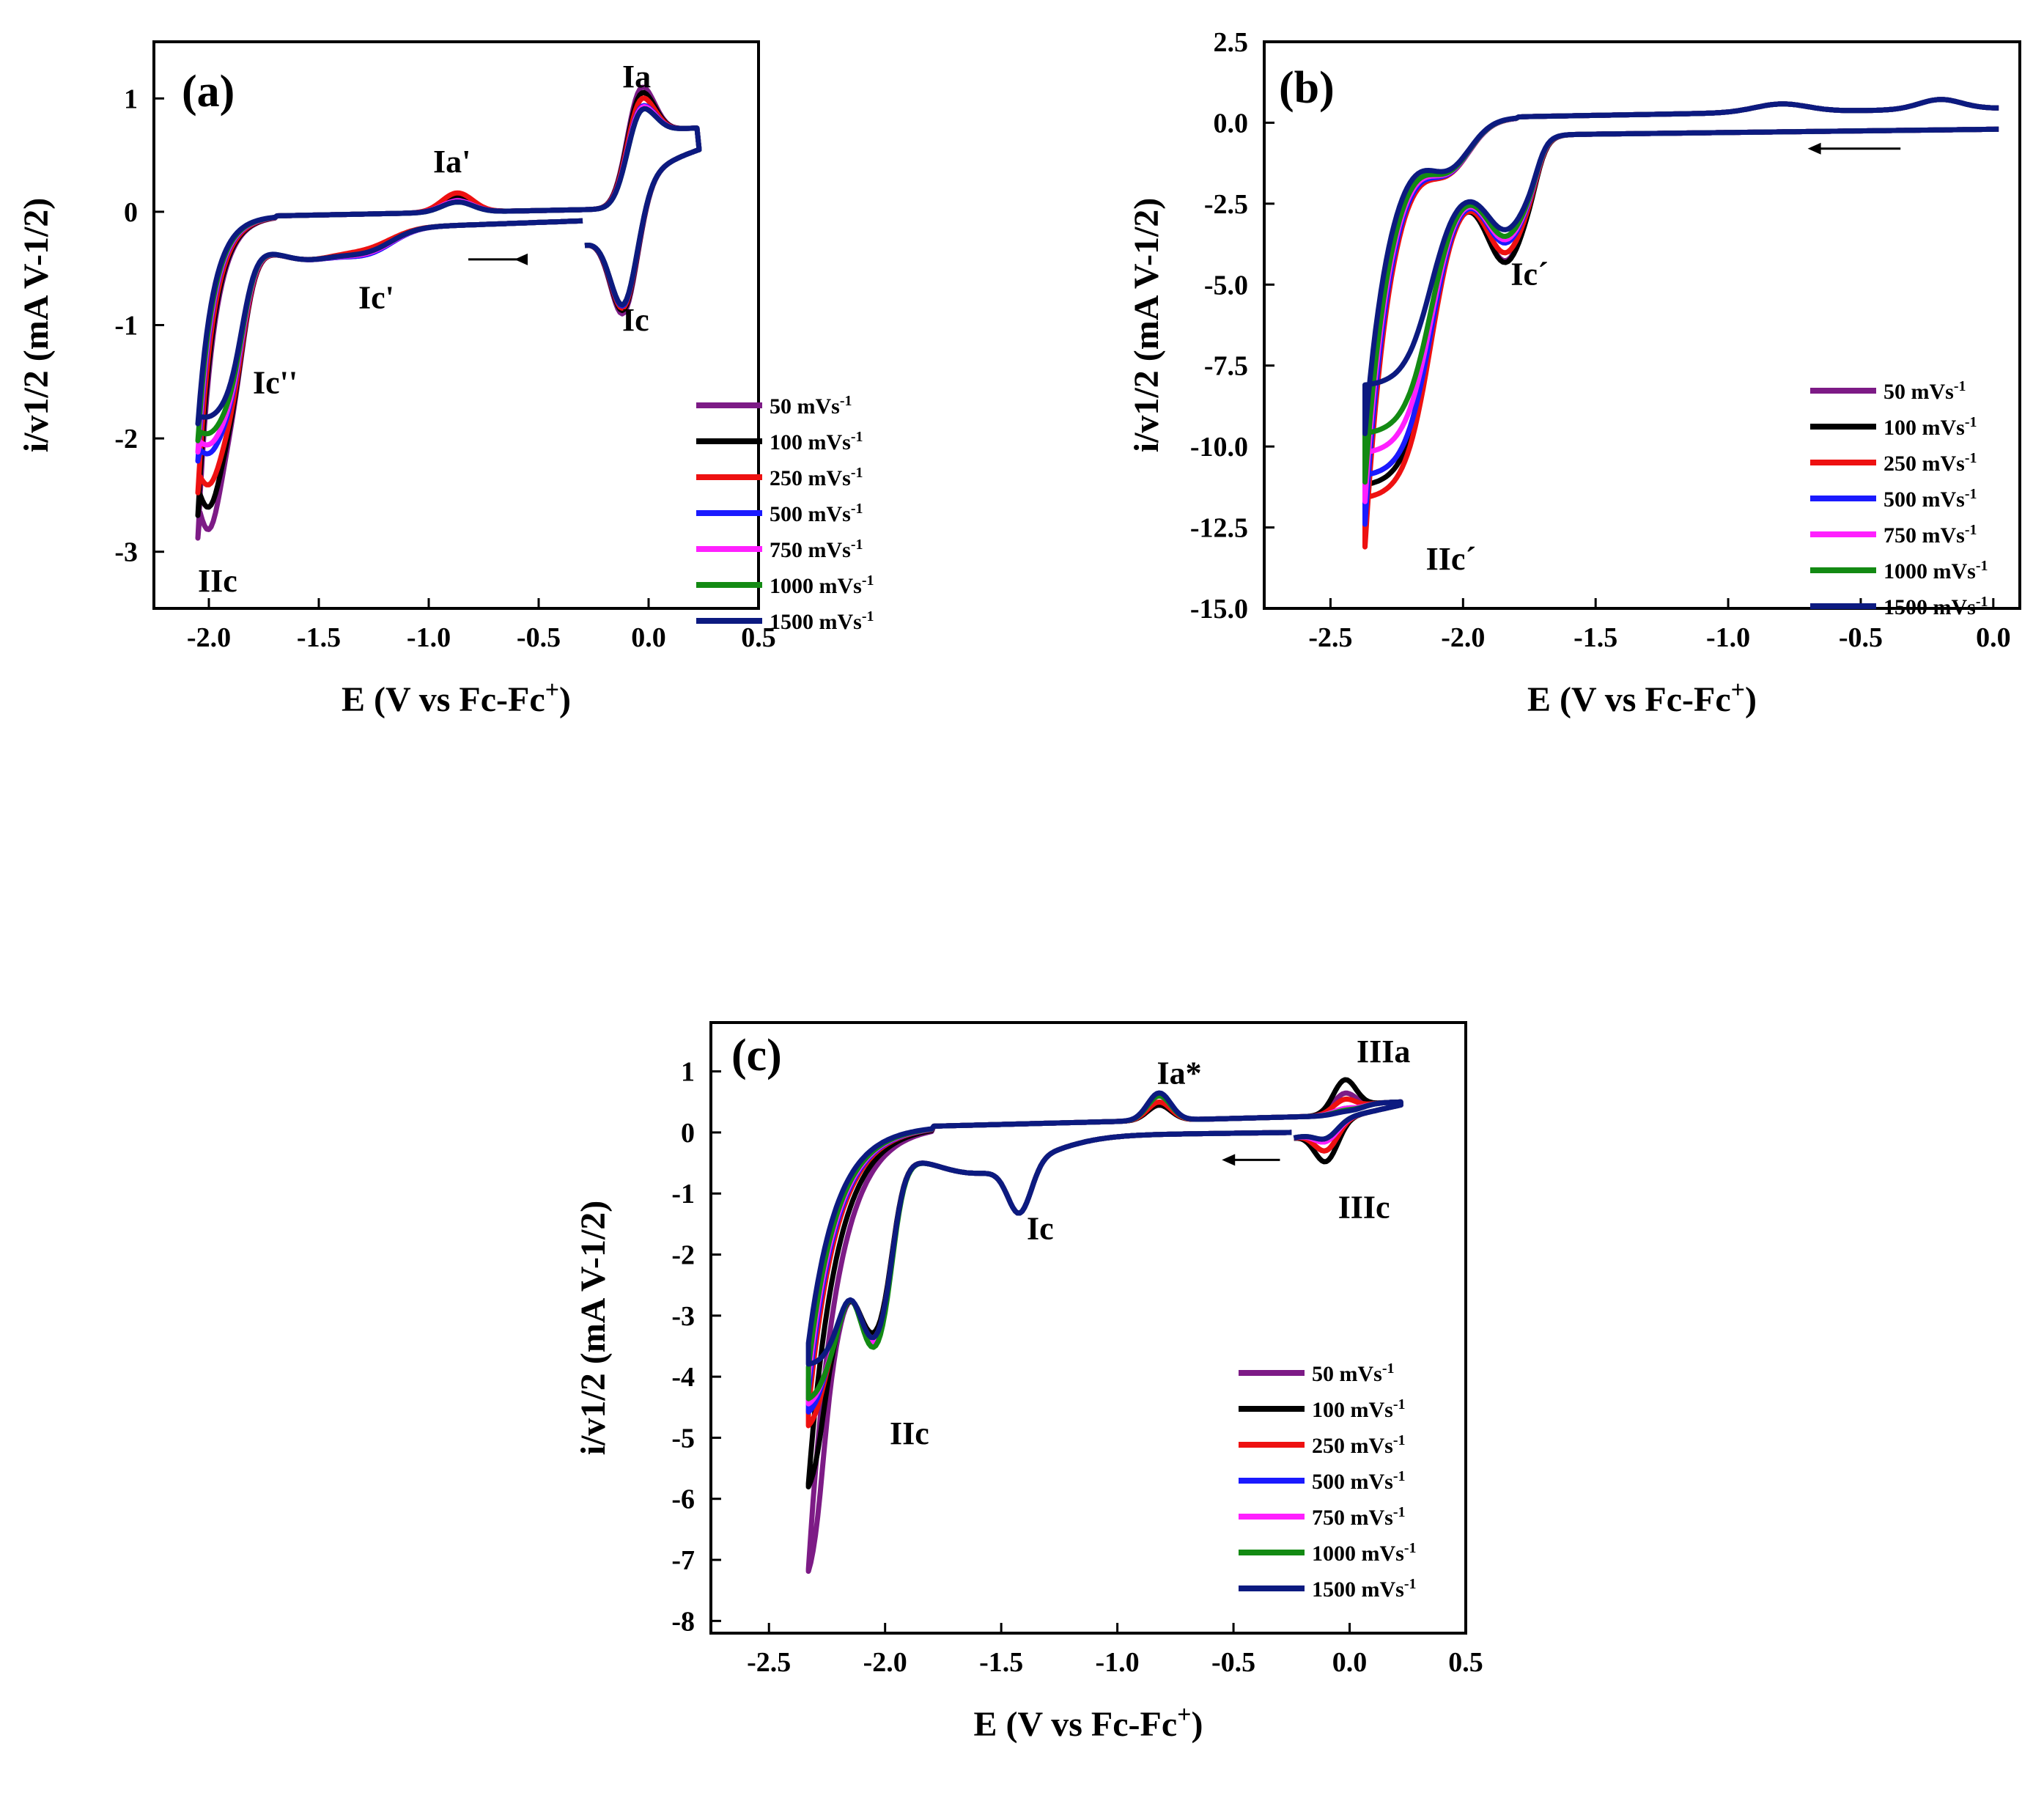 Image resolution: width=2044 pixels, height=1801 pixels. I want to click on legend-rate: 100 mVs, so click(811, 442).